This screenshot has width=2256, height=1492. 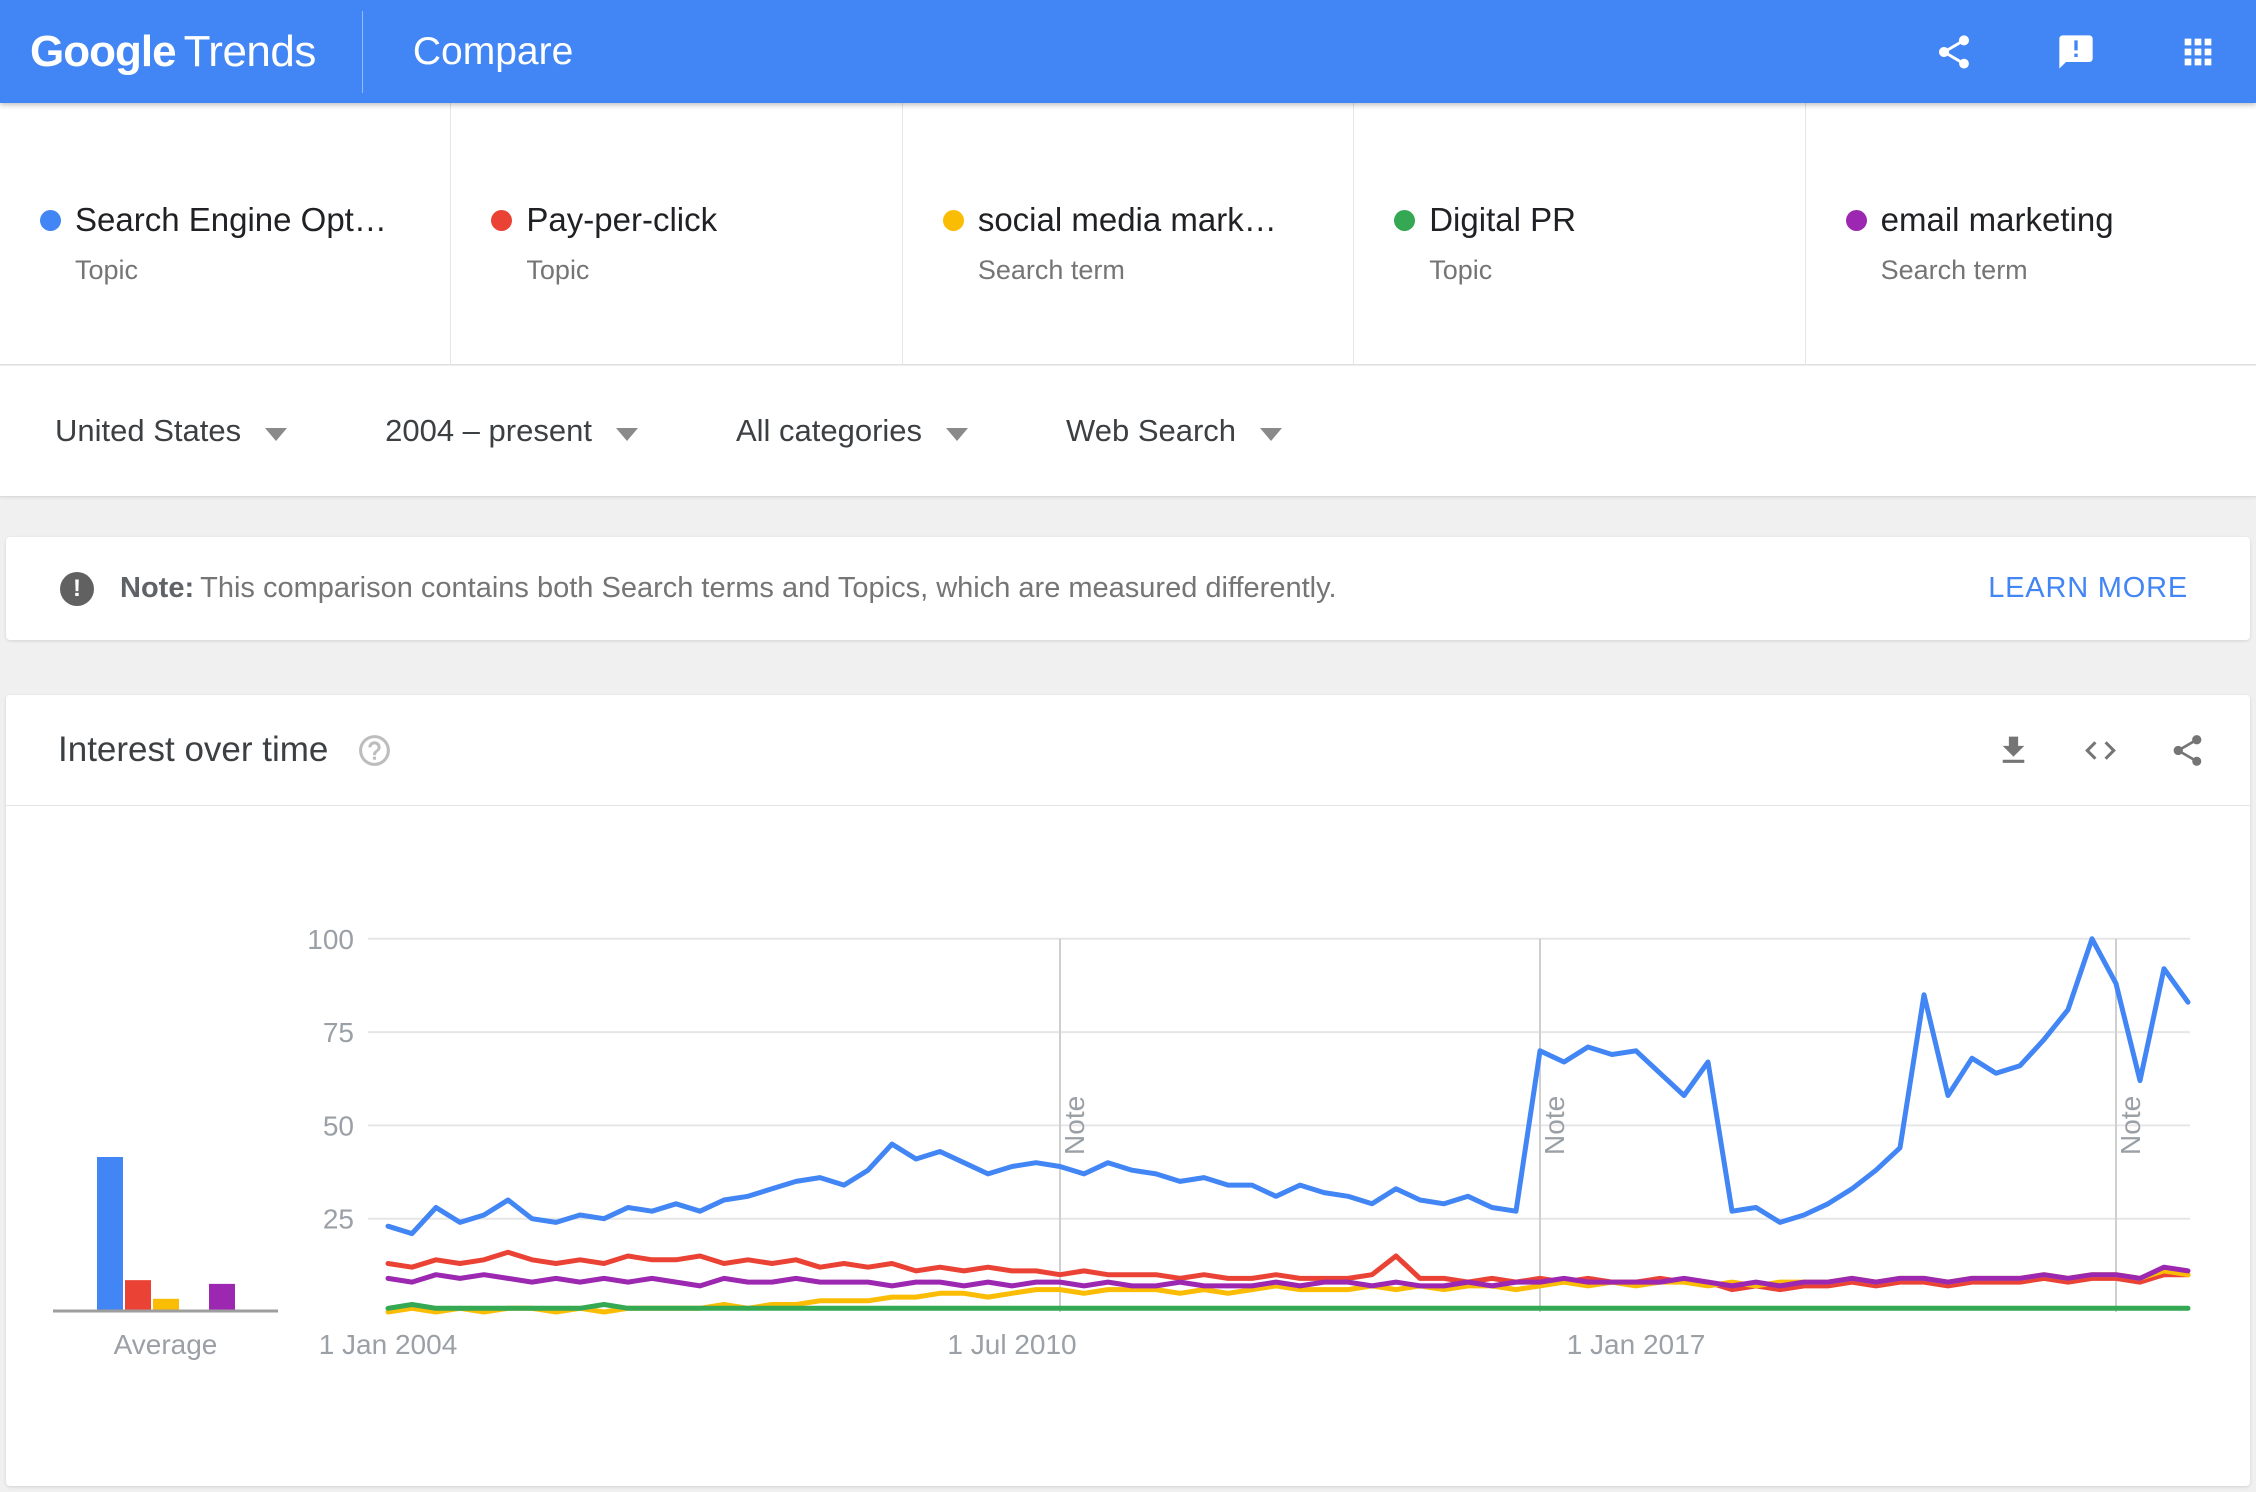 I want to click on region-filter-dropdown: United States, so click(x=171, y=431).